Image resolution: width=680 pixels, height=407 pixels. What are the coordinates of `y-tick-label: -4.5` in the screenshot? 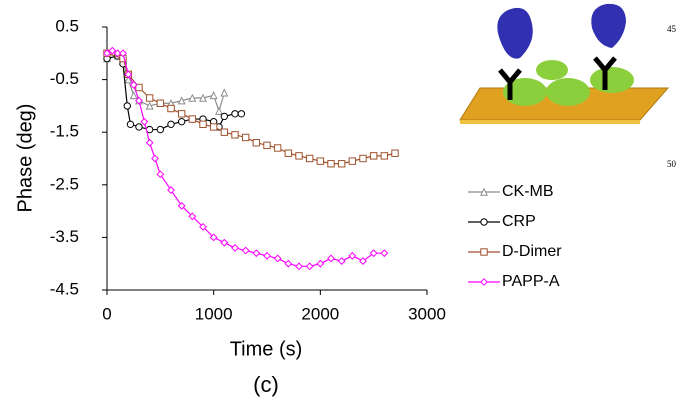 It's located at (64, 288).